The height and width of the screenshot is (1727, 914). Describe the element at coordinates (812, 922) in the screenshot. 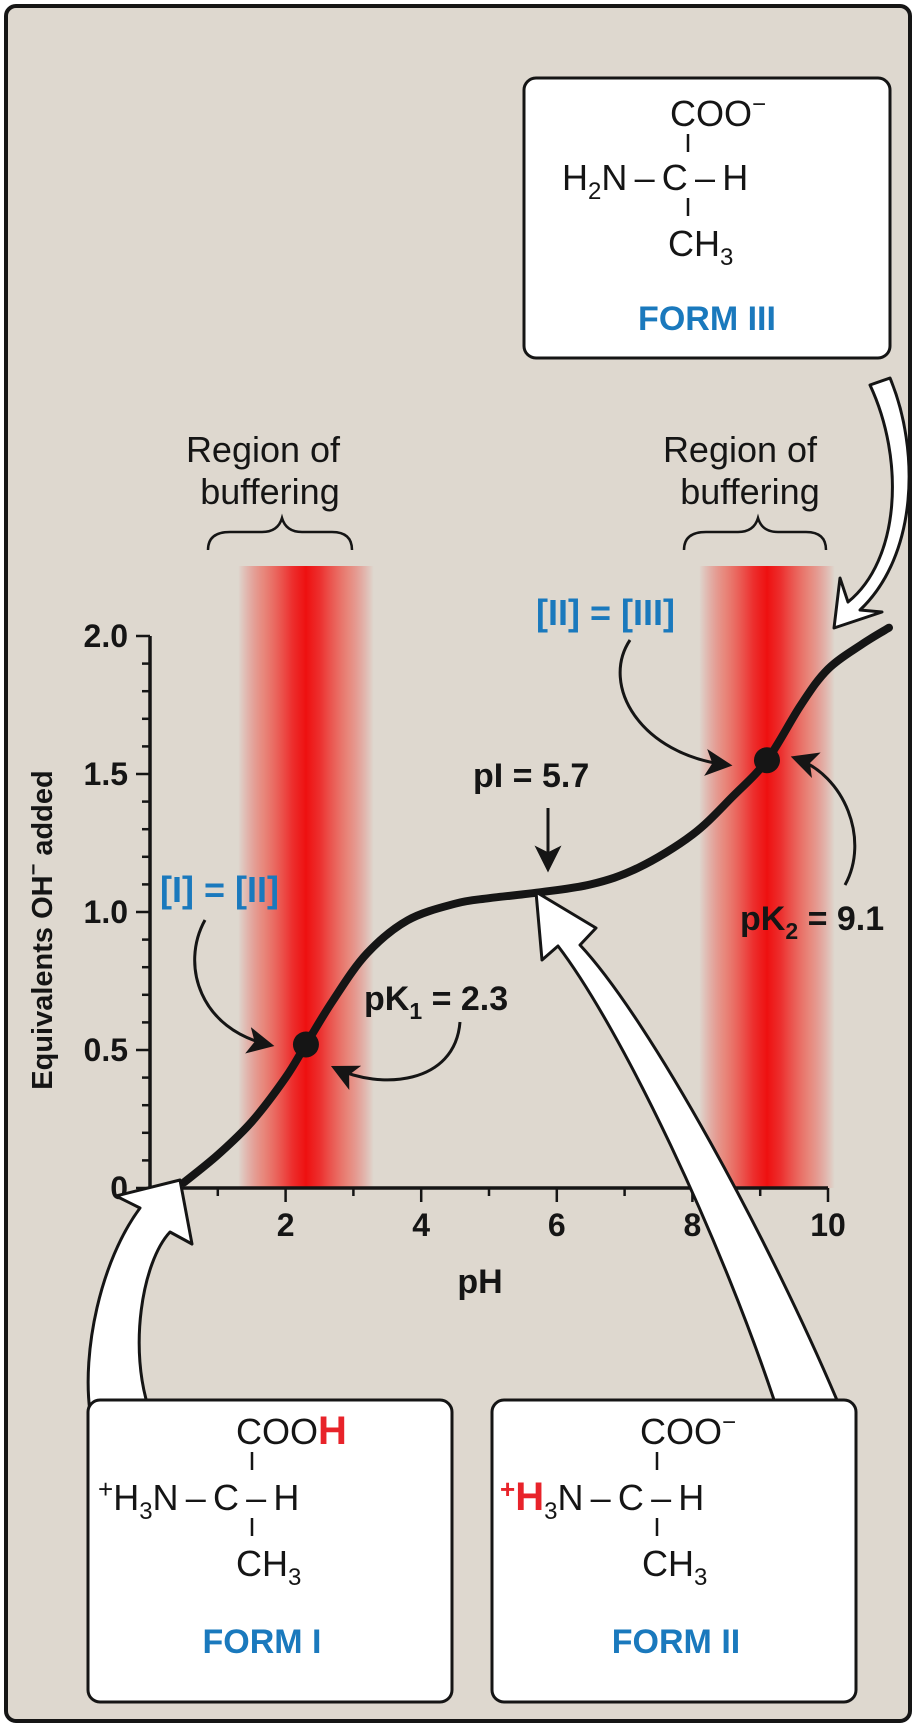

I see `label-pK2: pK2 = 9.1` at that location.